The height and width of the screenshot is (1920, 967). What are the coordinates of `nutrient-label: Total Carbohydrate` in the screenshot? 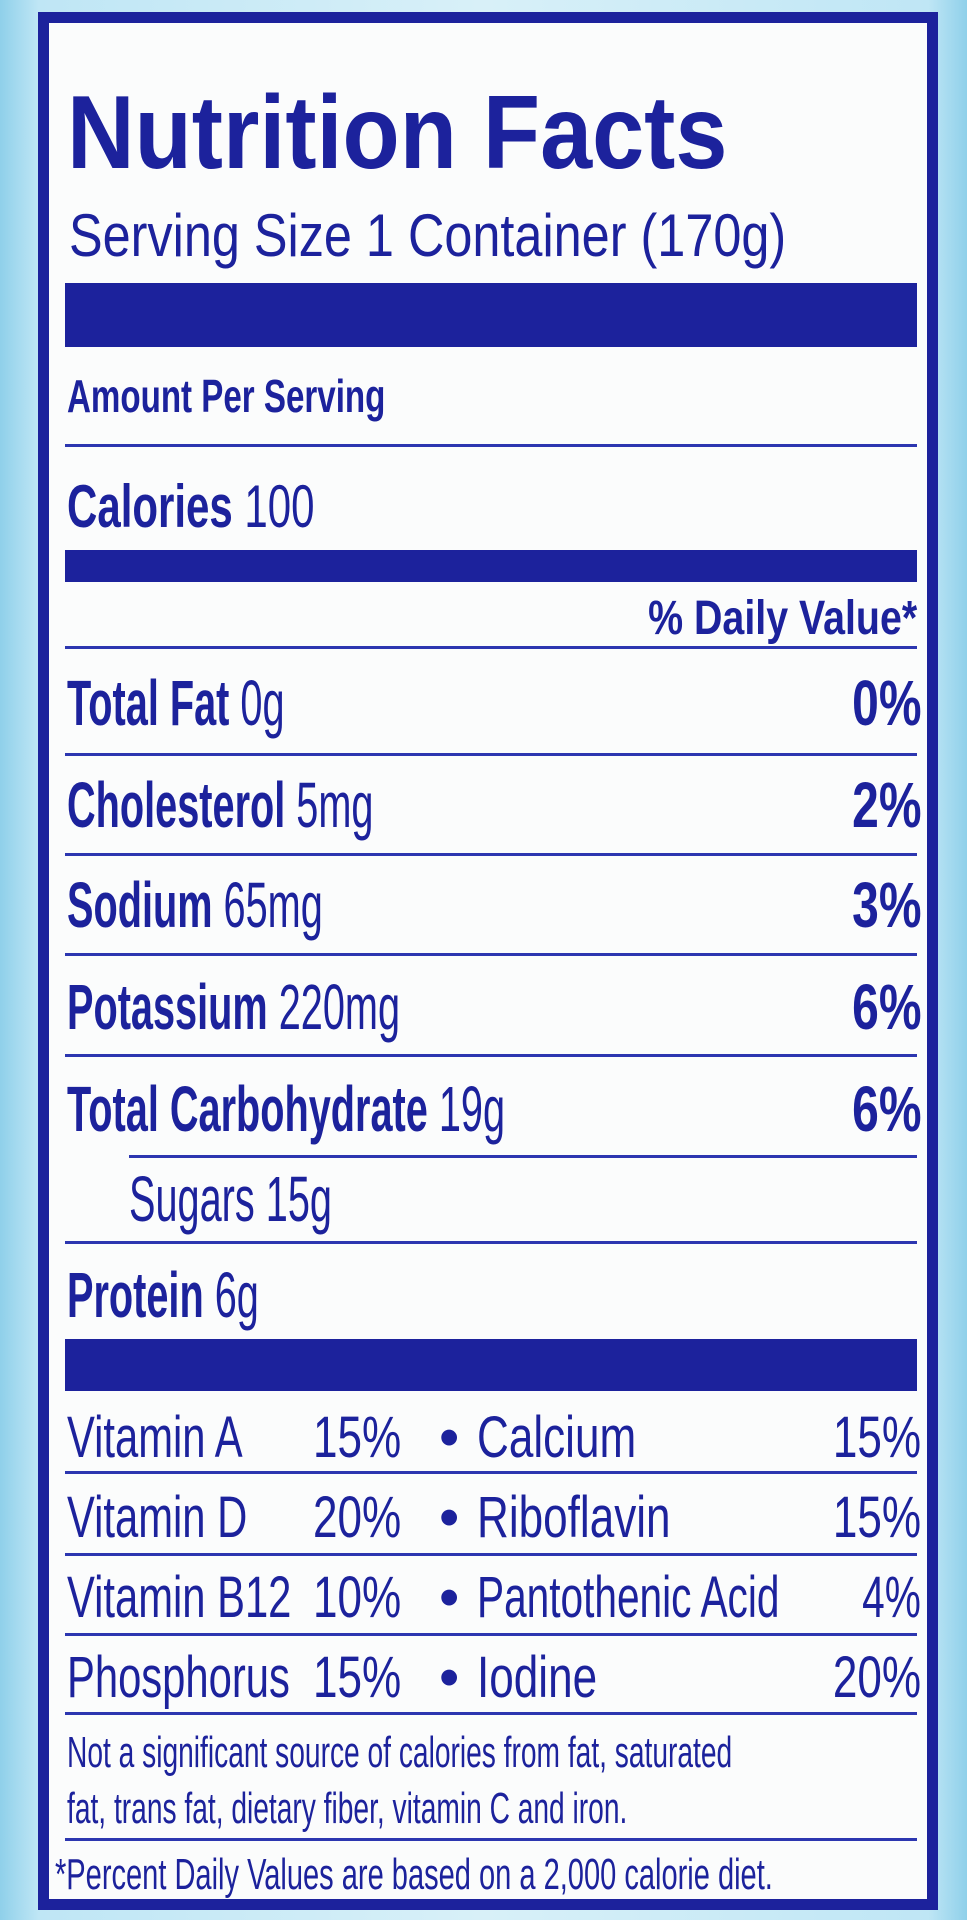 It's located at (247, 1109).